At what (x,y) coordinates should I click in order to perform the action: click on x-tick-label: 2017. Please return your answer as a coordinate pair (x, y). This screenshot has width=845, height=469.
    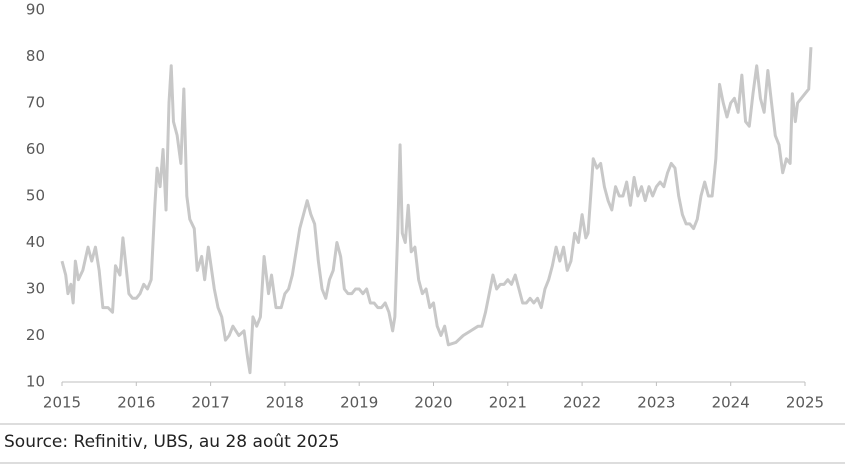
    Looking at the image, I should click on (211, 403).